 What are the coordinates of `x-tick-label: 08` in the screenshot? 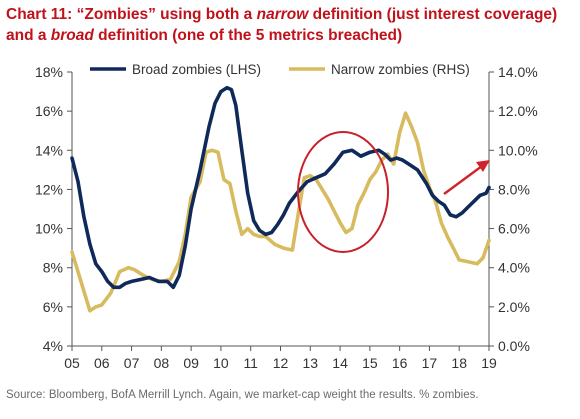 It's located at (162, 363).